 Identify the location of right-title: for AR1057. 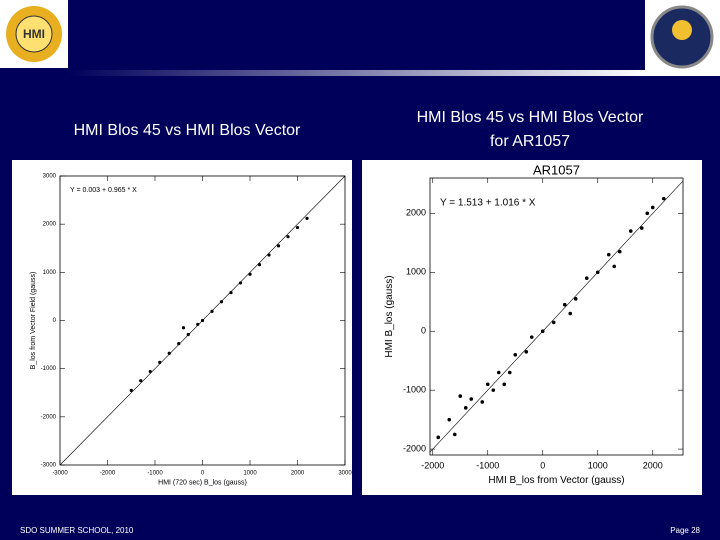
(530, 141).